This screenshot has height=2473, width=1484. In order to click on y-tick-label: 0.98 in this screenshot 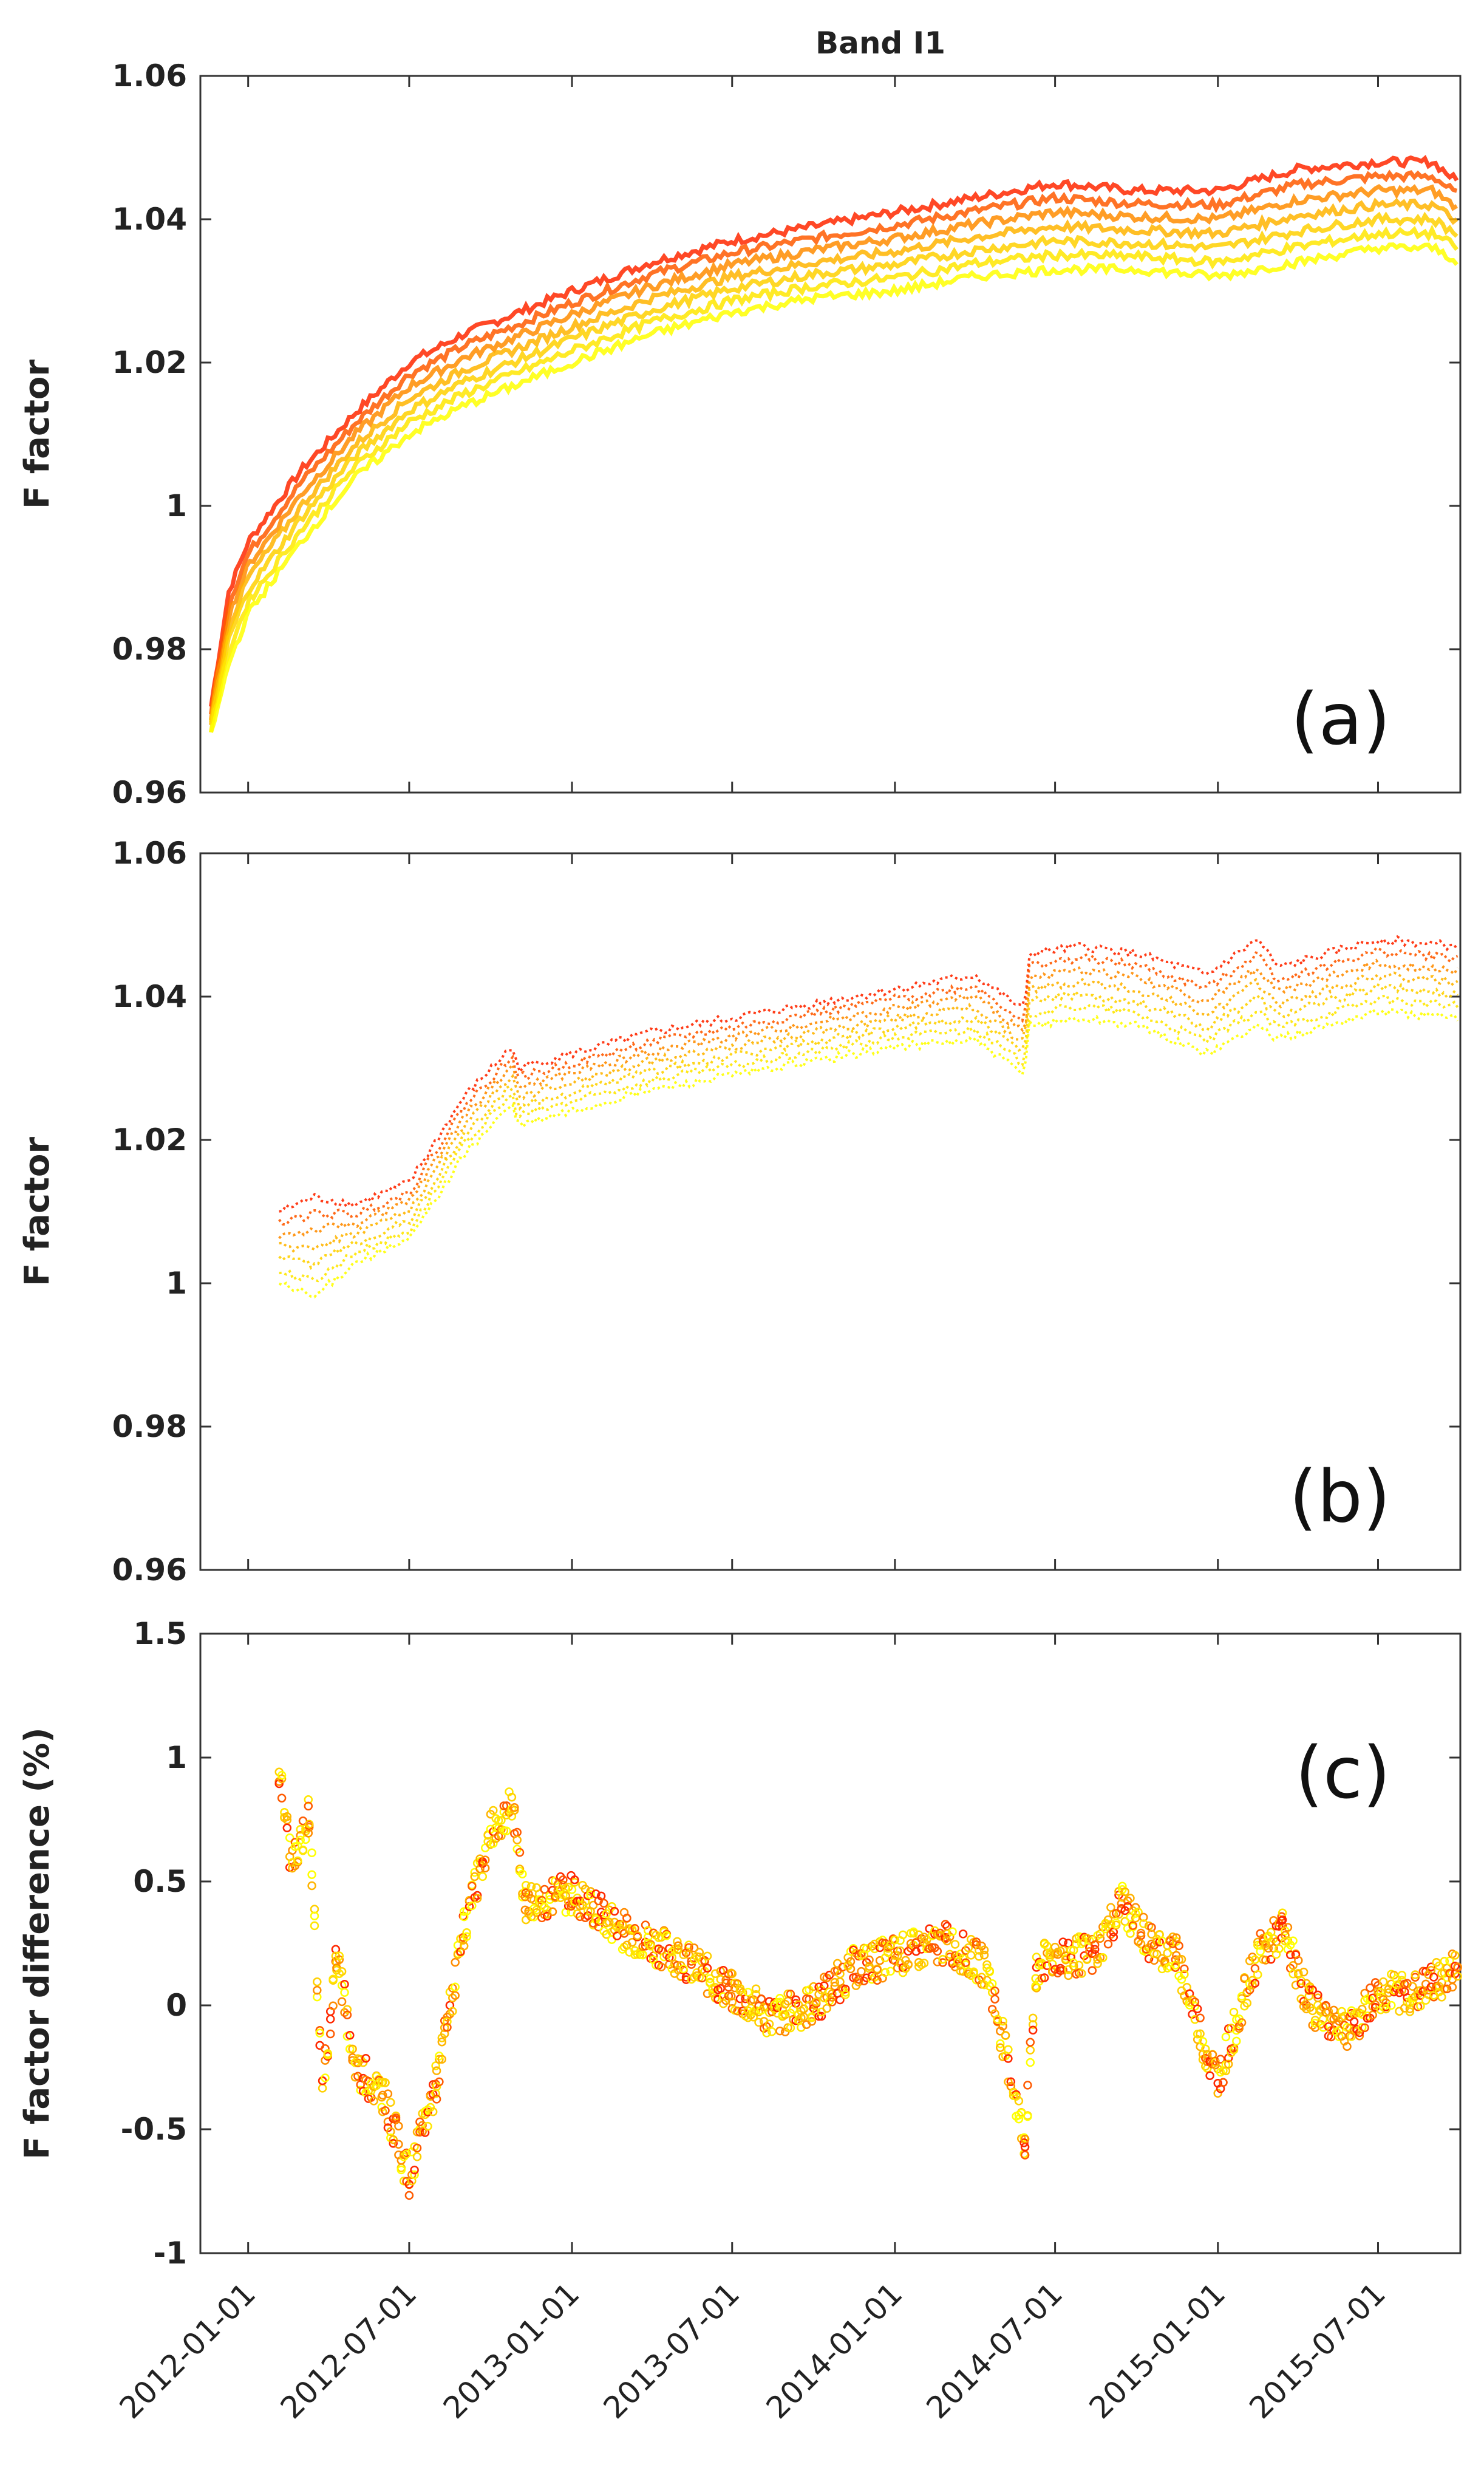, I will do `click(149, 649)`.